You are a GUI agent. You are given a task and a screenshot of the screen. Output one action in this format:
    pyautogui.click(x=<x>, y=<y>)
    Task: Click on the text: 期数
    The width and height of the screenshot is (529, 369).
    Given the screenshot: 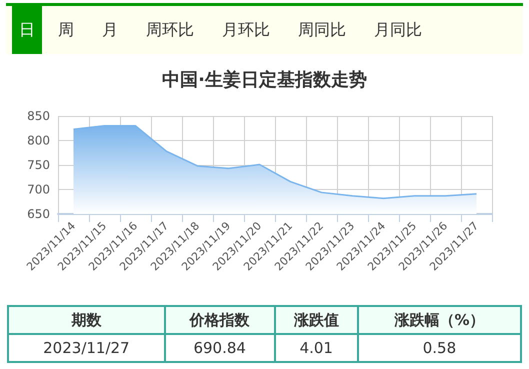 What is the action you would take?
    pyautogui.click(x=86, y=320)
    